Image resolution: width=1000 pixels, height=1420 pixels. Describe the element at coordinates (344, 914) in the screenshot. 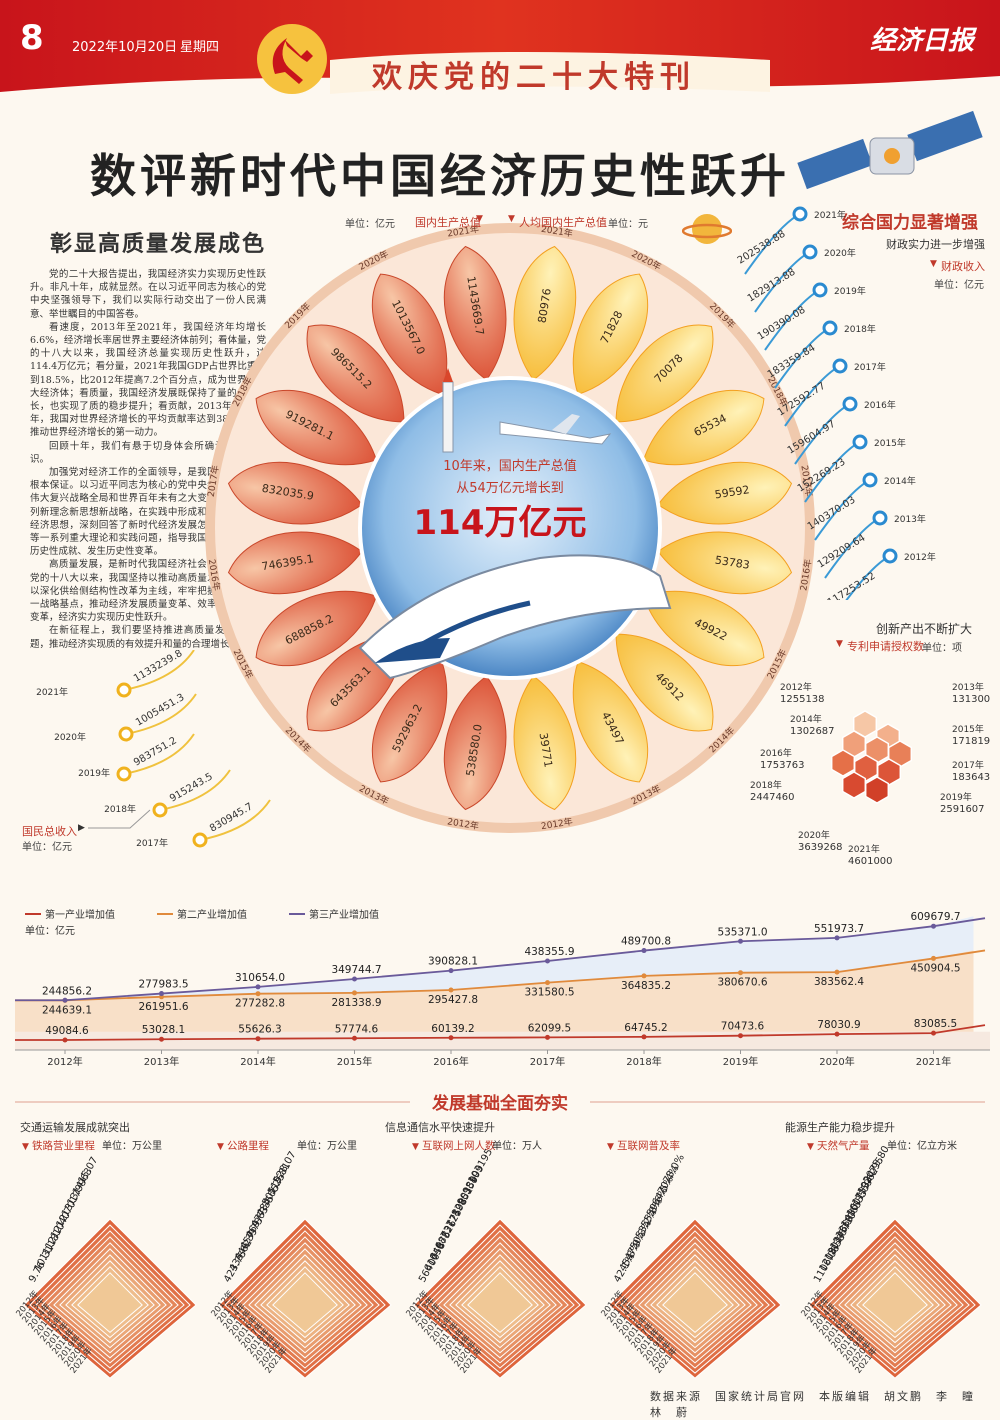

I see `legend-entry: 第三产业增加值` at that location.